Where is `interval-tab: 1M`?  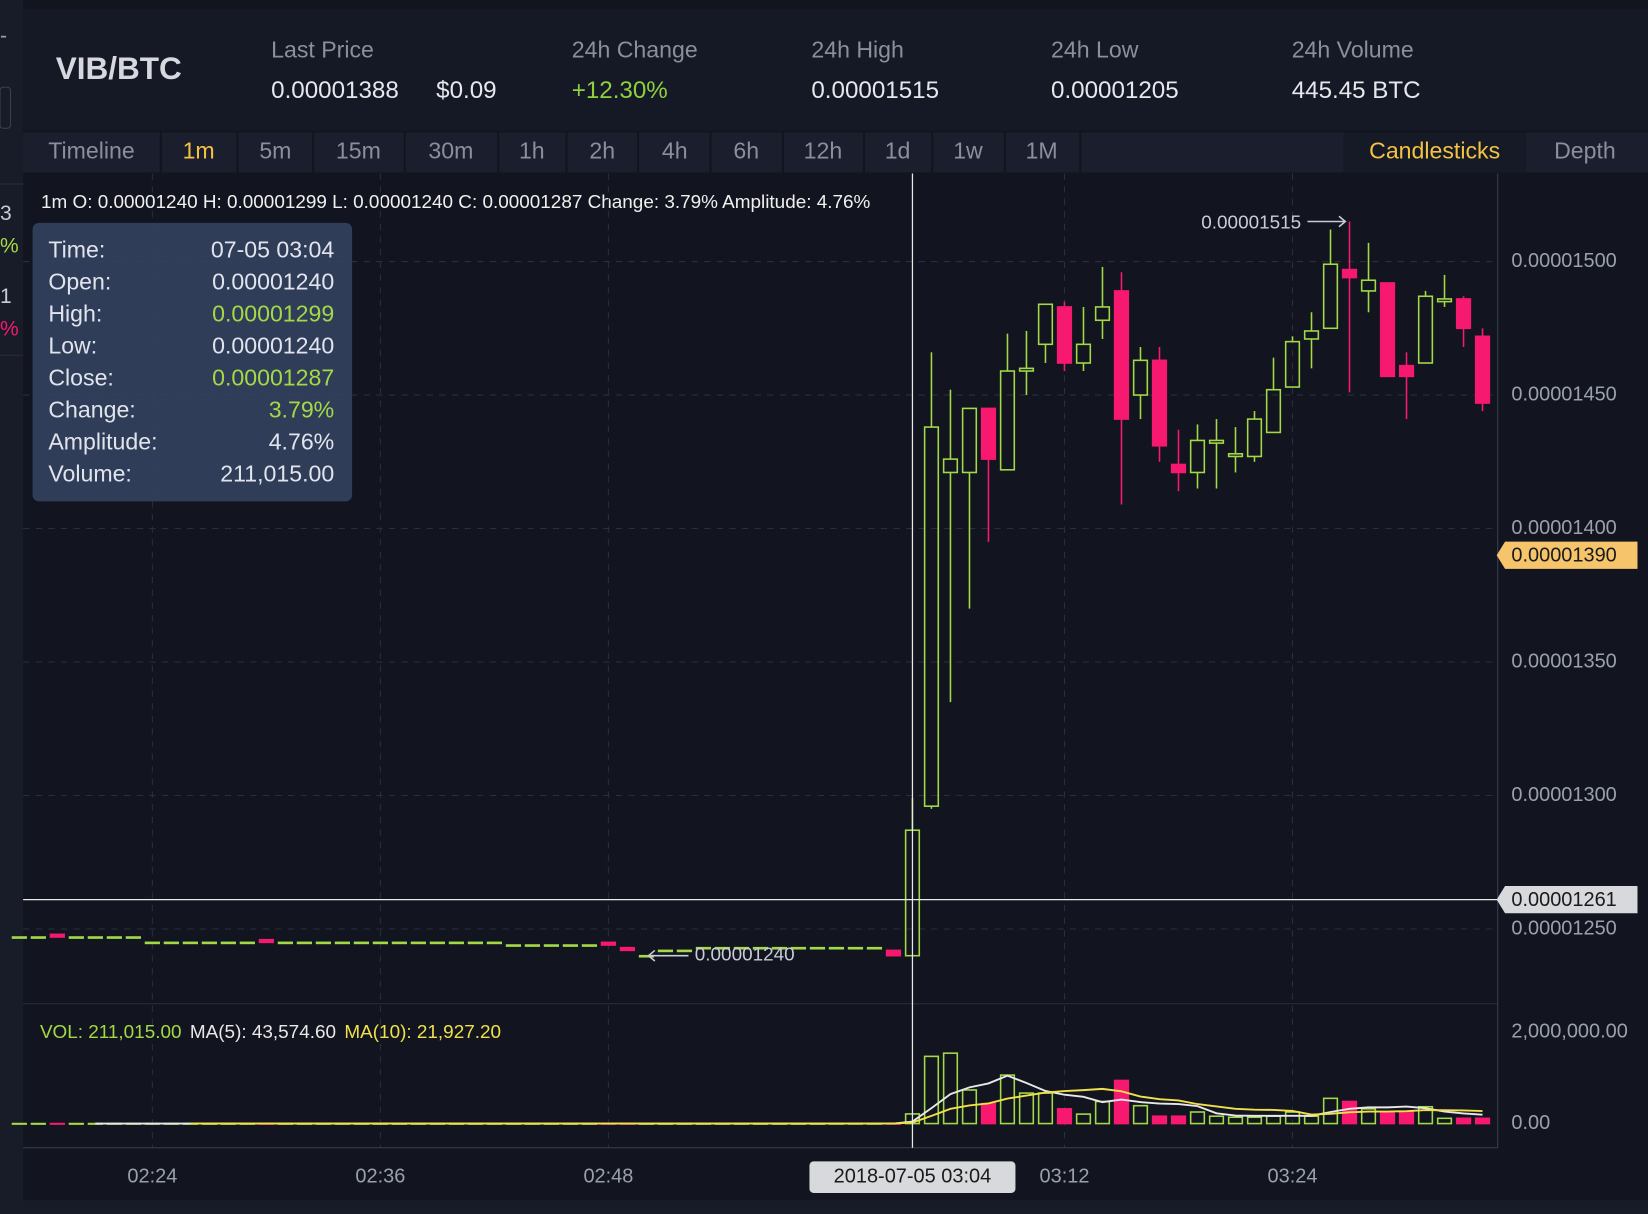
interval-tab: 1M is located at coordinates (1042, 151).